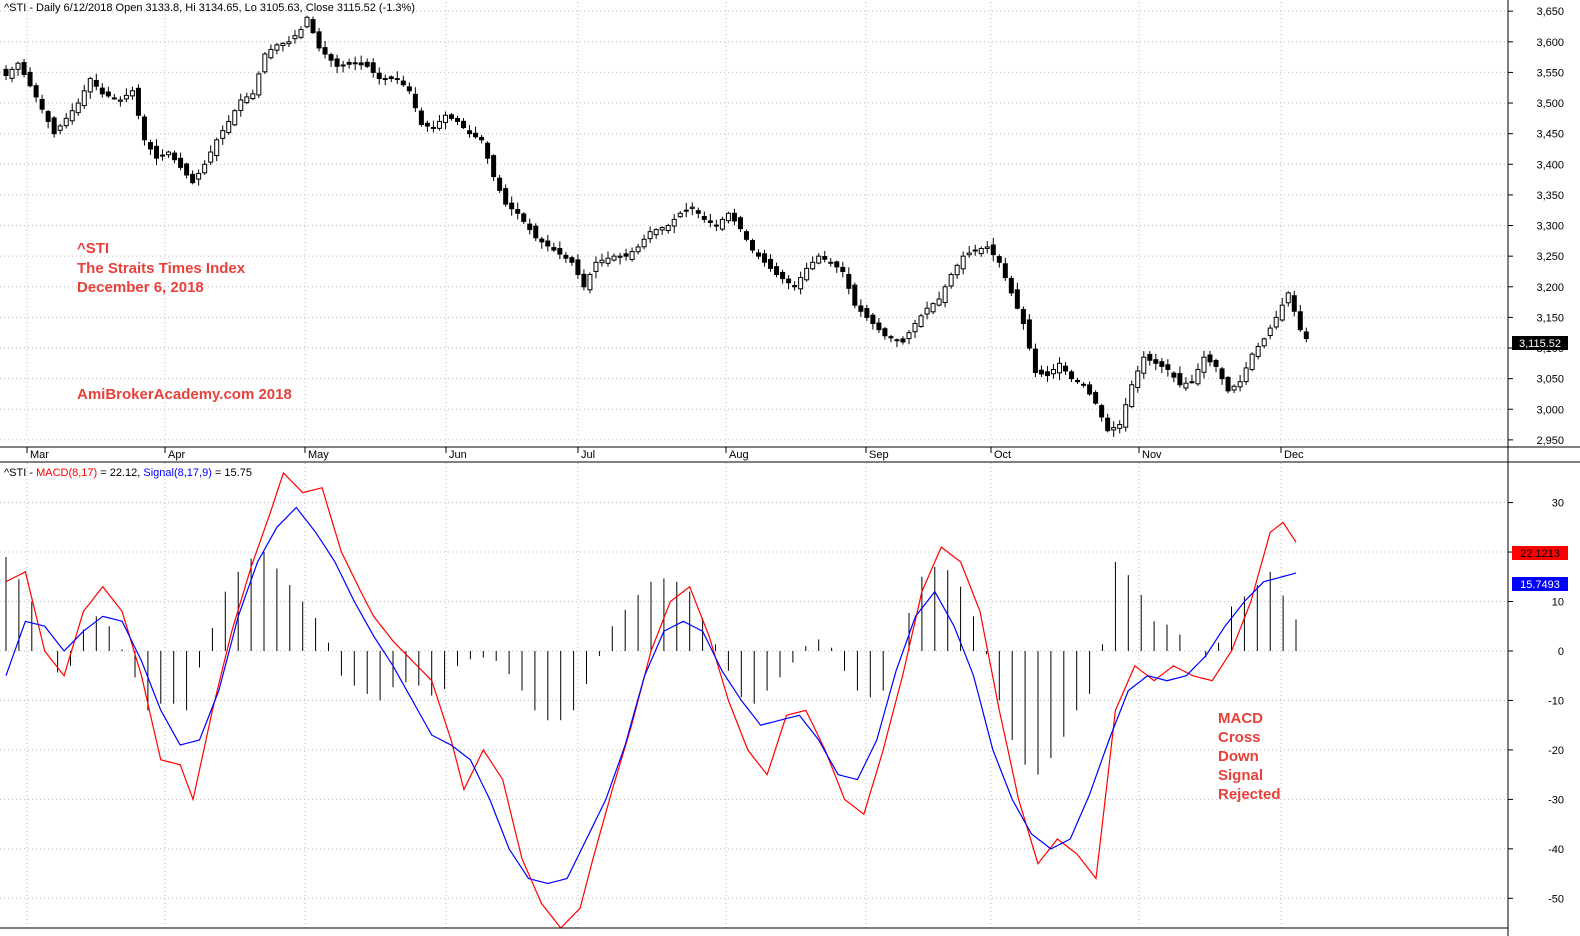 This screenshot has height=936, width=1580. Describe the element at coordinates (1249, 794) in the screenshot. I see `macd-note-line: Rejected` at that location.